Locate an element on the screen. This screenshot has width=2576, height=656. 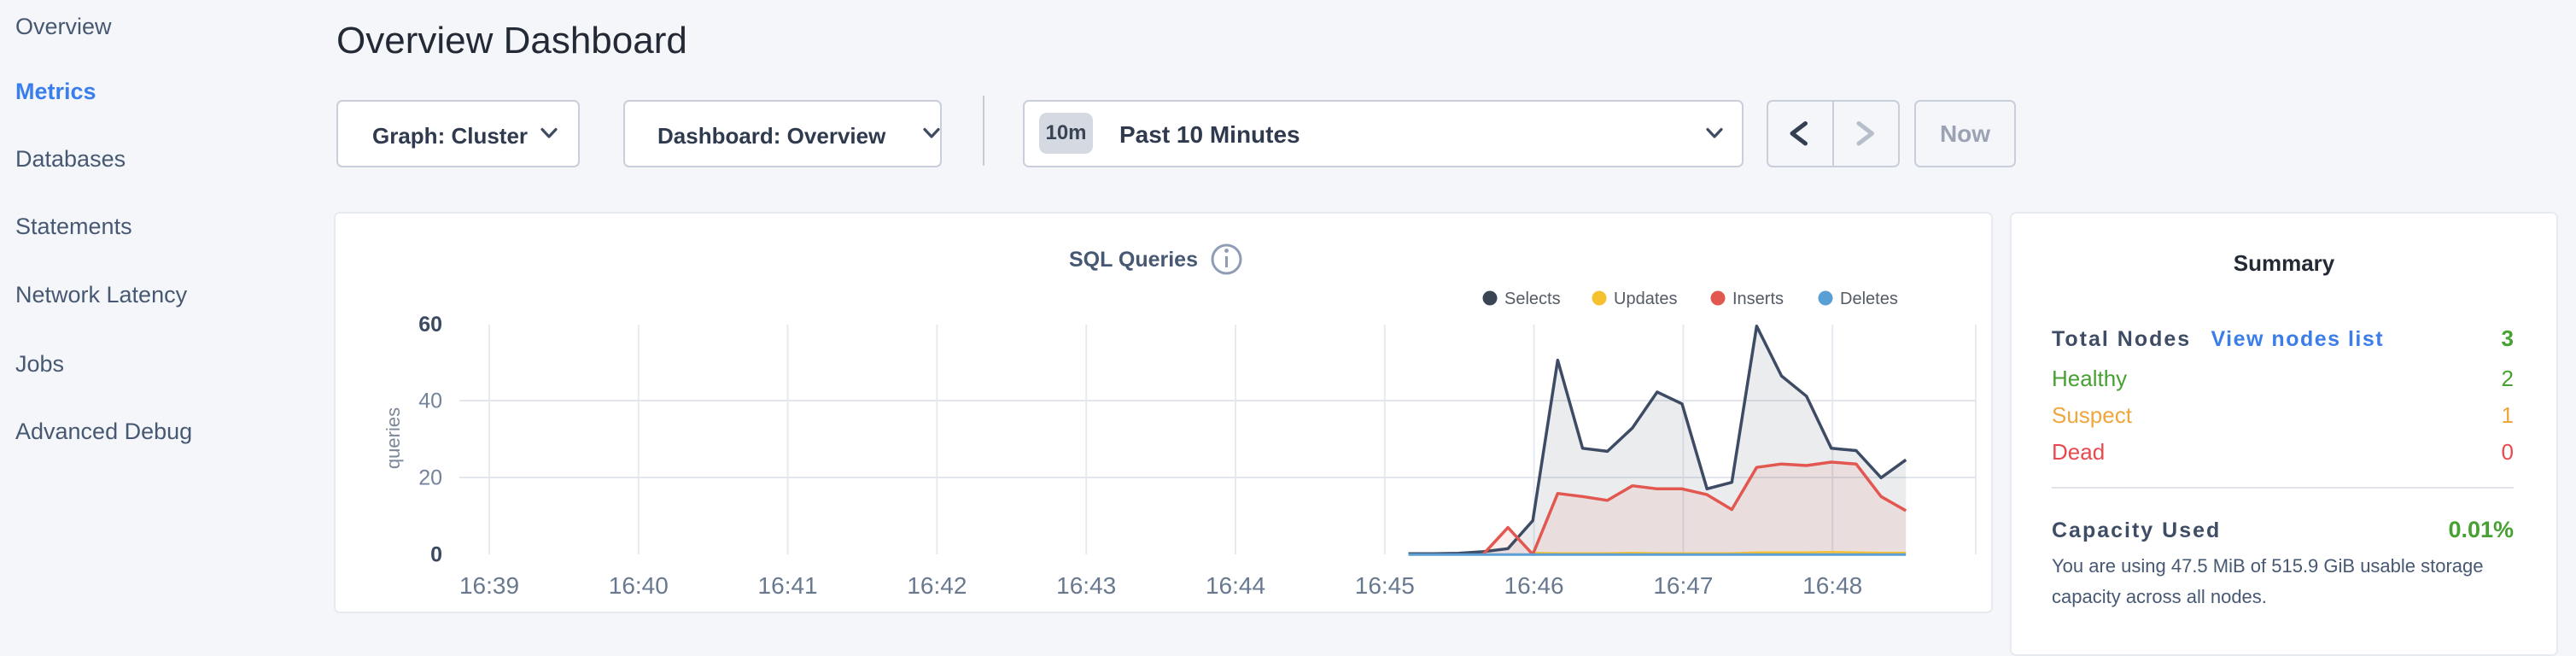
svg-text: queries is located at coordinates (393, 438).